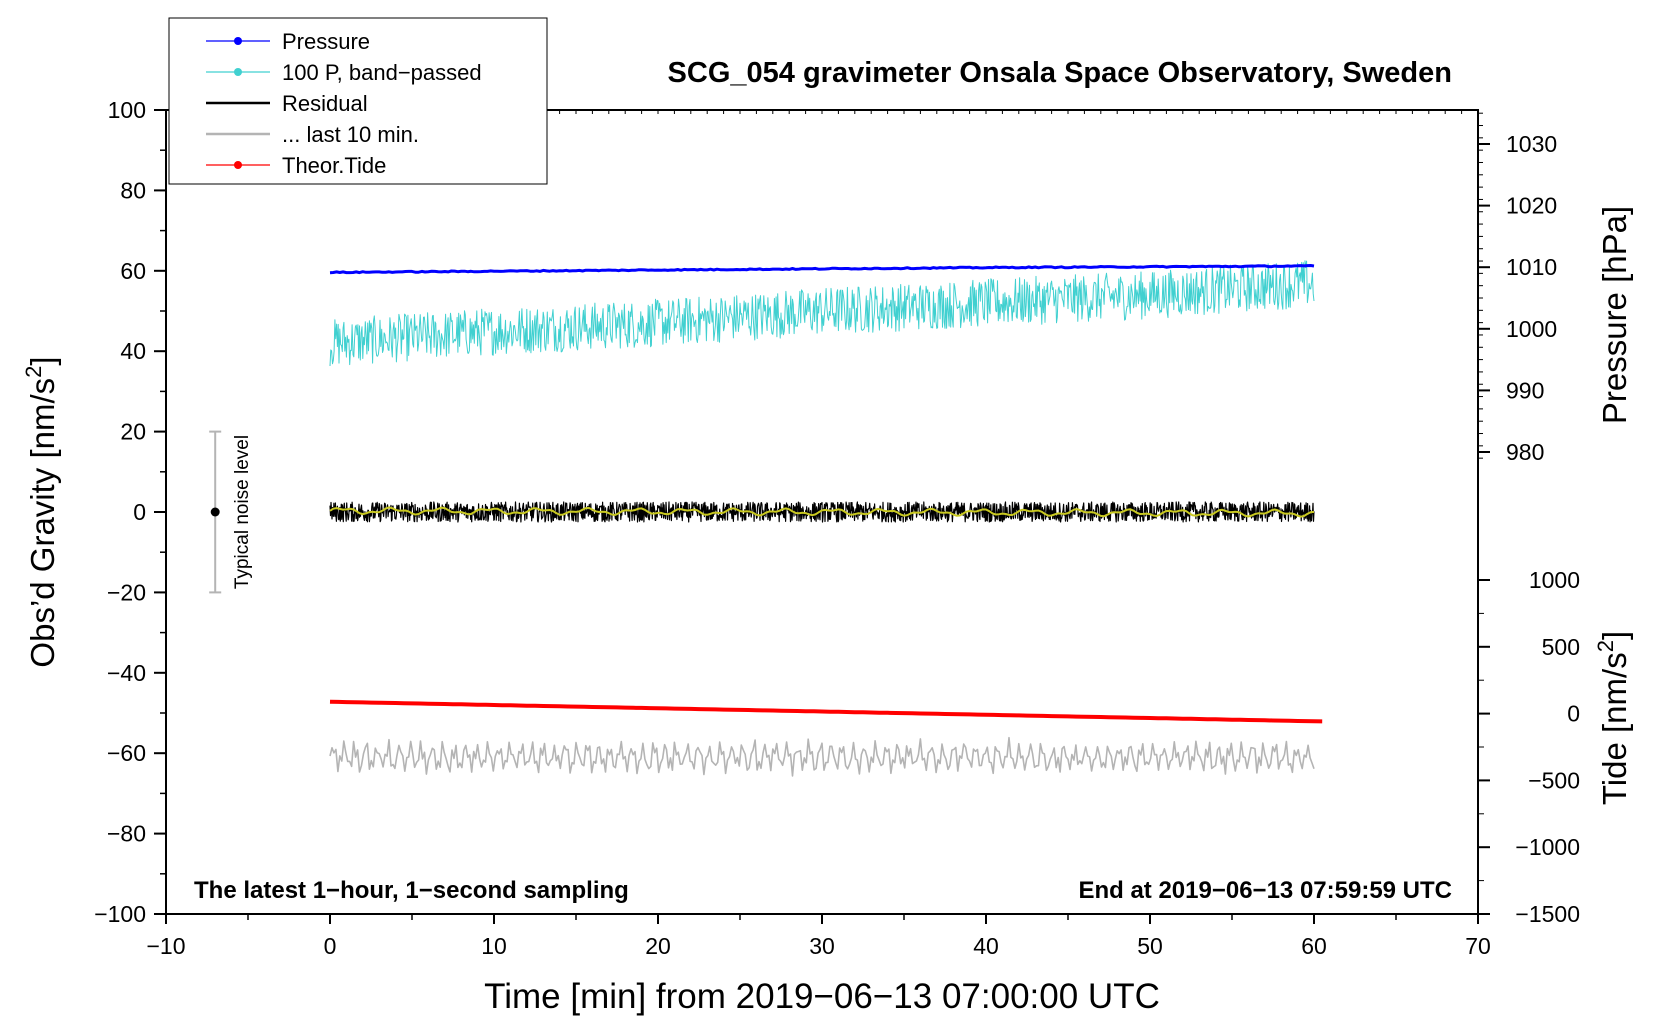 The width and height of the screenshot is (1660, 1020). What do you see at coordinates (1531, 329) in the screenshot?
I see `pressure-tick-label: 1000` at bounding box center [1531, 329].